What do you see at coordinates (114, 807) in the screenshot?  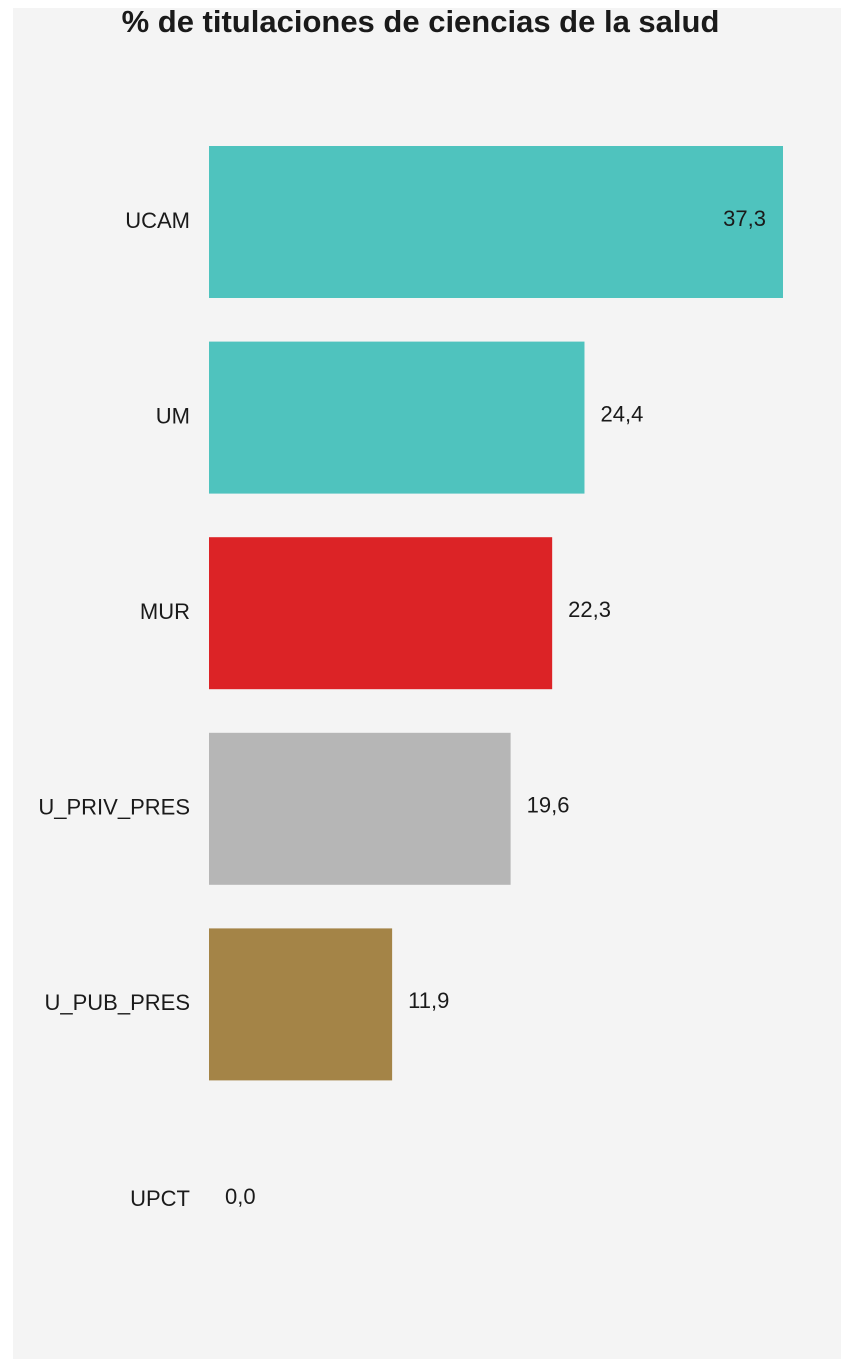 I see `category-label-u-priv-pres: U_PRIV_PRES` at bounding box center [114, 807].